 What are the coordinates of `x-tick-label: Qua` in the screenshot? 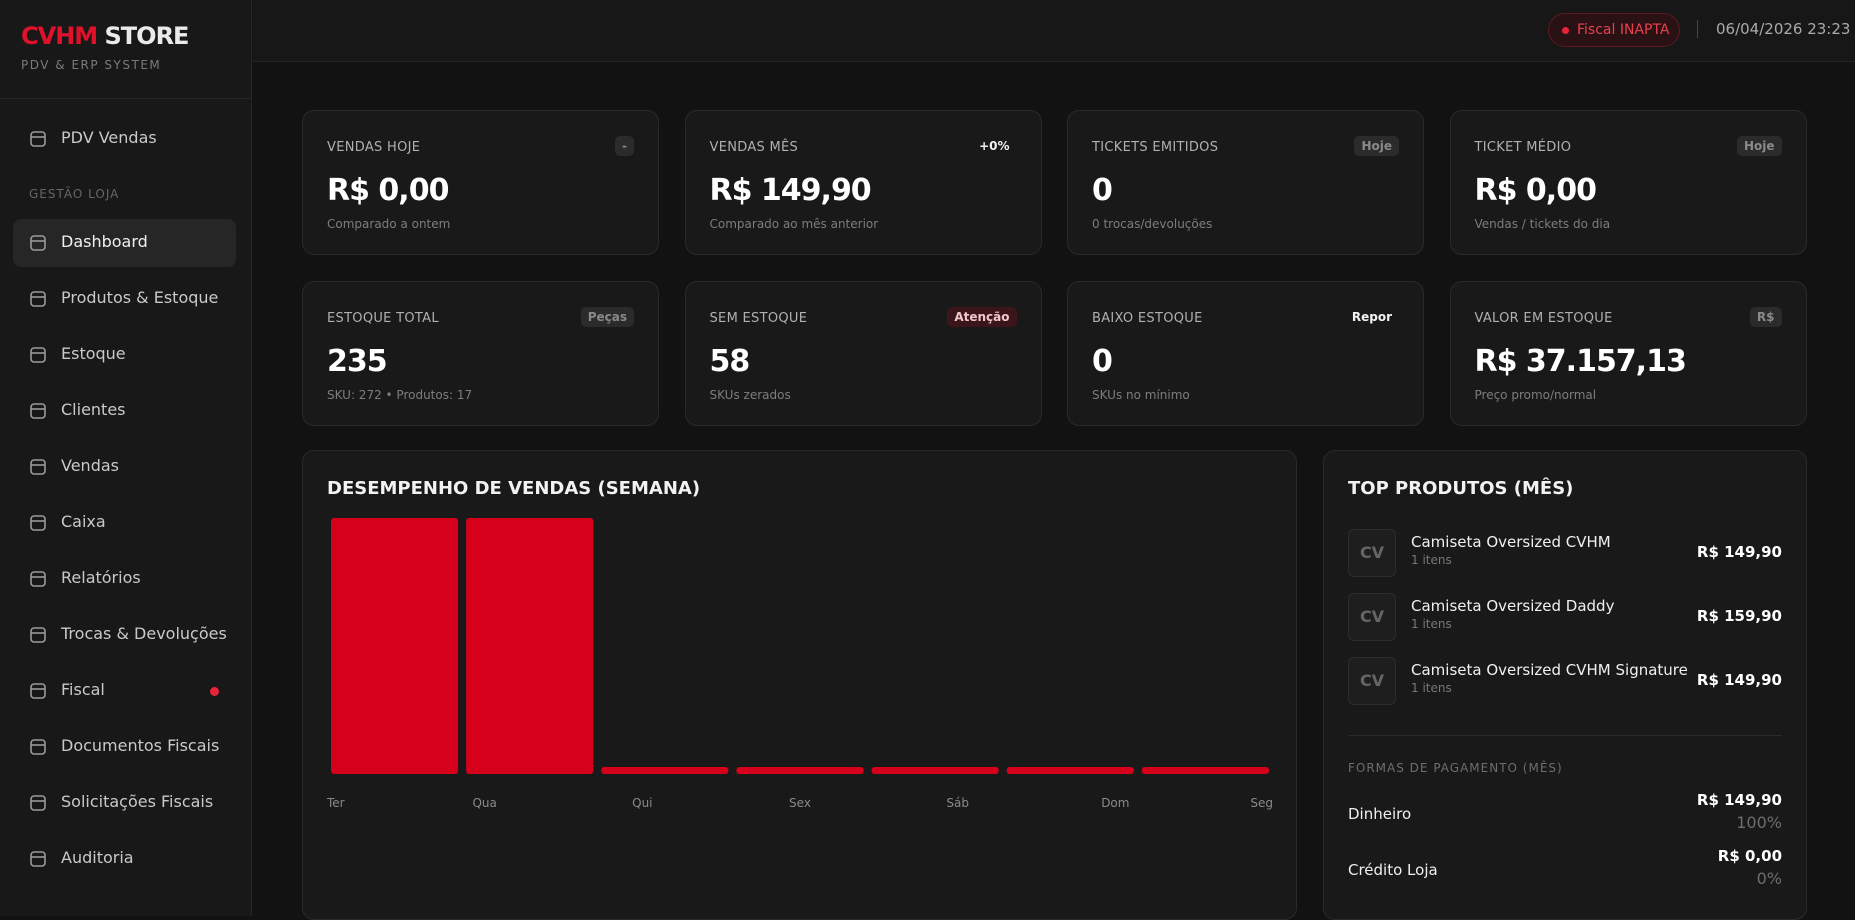 It's located at (484, 803).